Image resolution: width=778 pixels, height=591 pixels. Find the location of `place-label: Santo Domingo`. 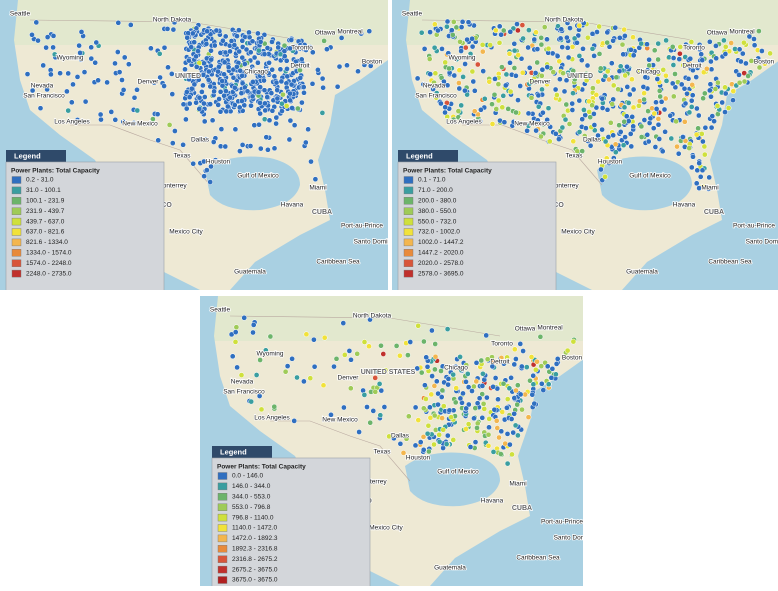

place-label: Santo Domingo is located at coordinates (762, 242).